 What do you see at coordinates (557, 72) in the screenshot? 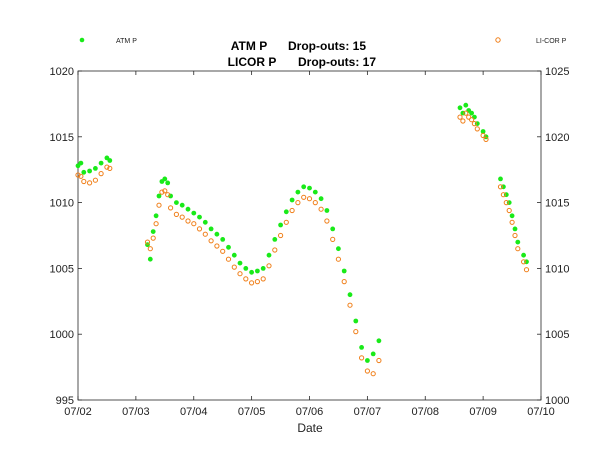
I see `y-right-tick-label: 1025` at bounding box center [557, 72].